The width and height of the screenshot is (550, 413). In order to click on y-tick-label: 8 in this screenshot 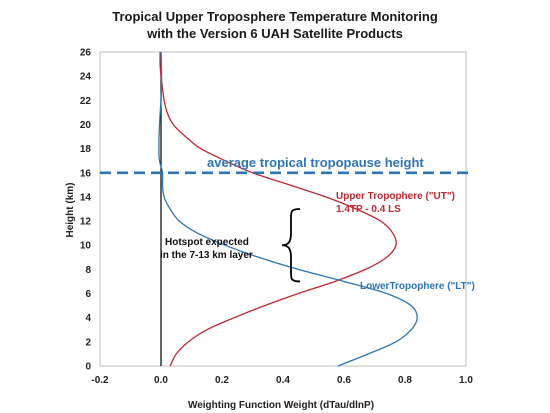, I will do `click(88, 270)`.